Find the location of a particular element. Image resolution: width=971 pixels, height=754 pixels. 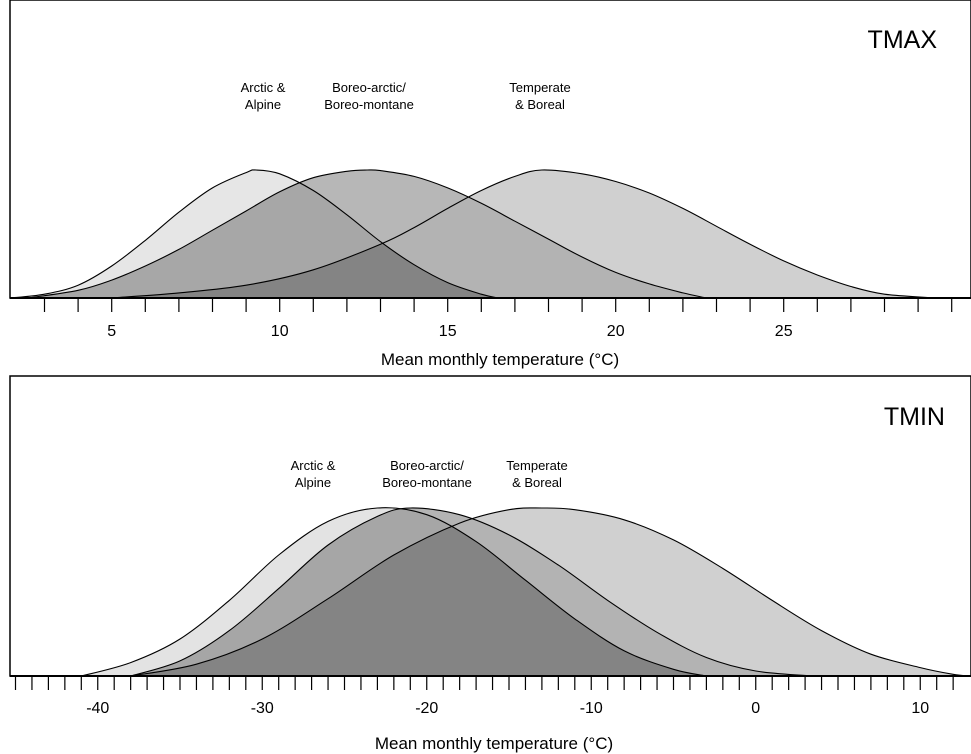

tmax-title: TMAX is located at coordinates (903, 40).